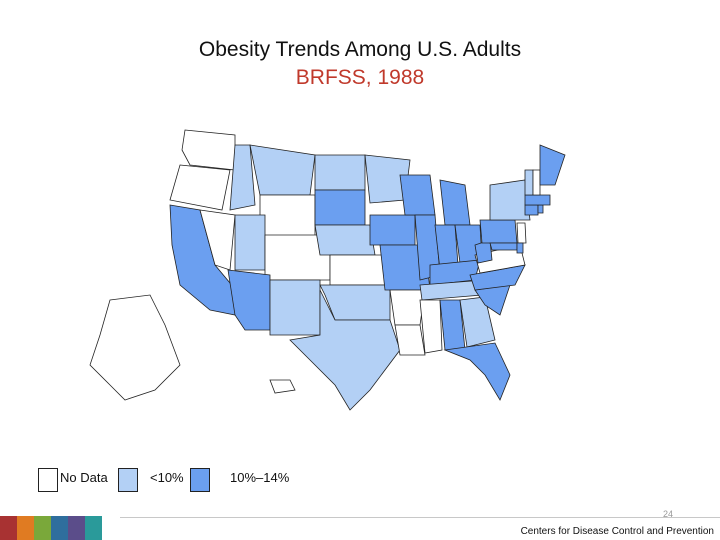 Image resolution: width=720 pixels, height=540 pixels. I want to click on state-AK, so click(135, 347).